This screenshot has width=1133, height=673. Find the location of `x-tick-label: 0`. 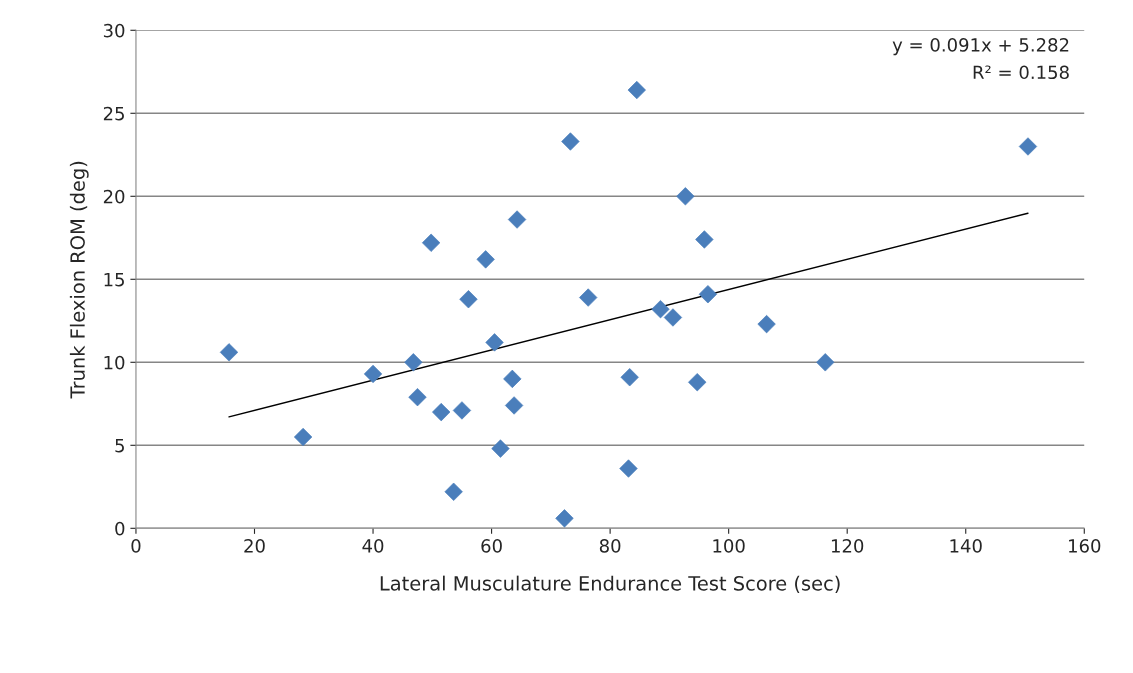

x-tick-label: 0 is located at coordinates (136, 546).